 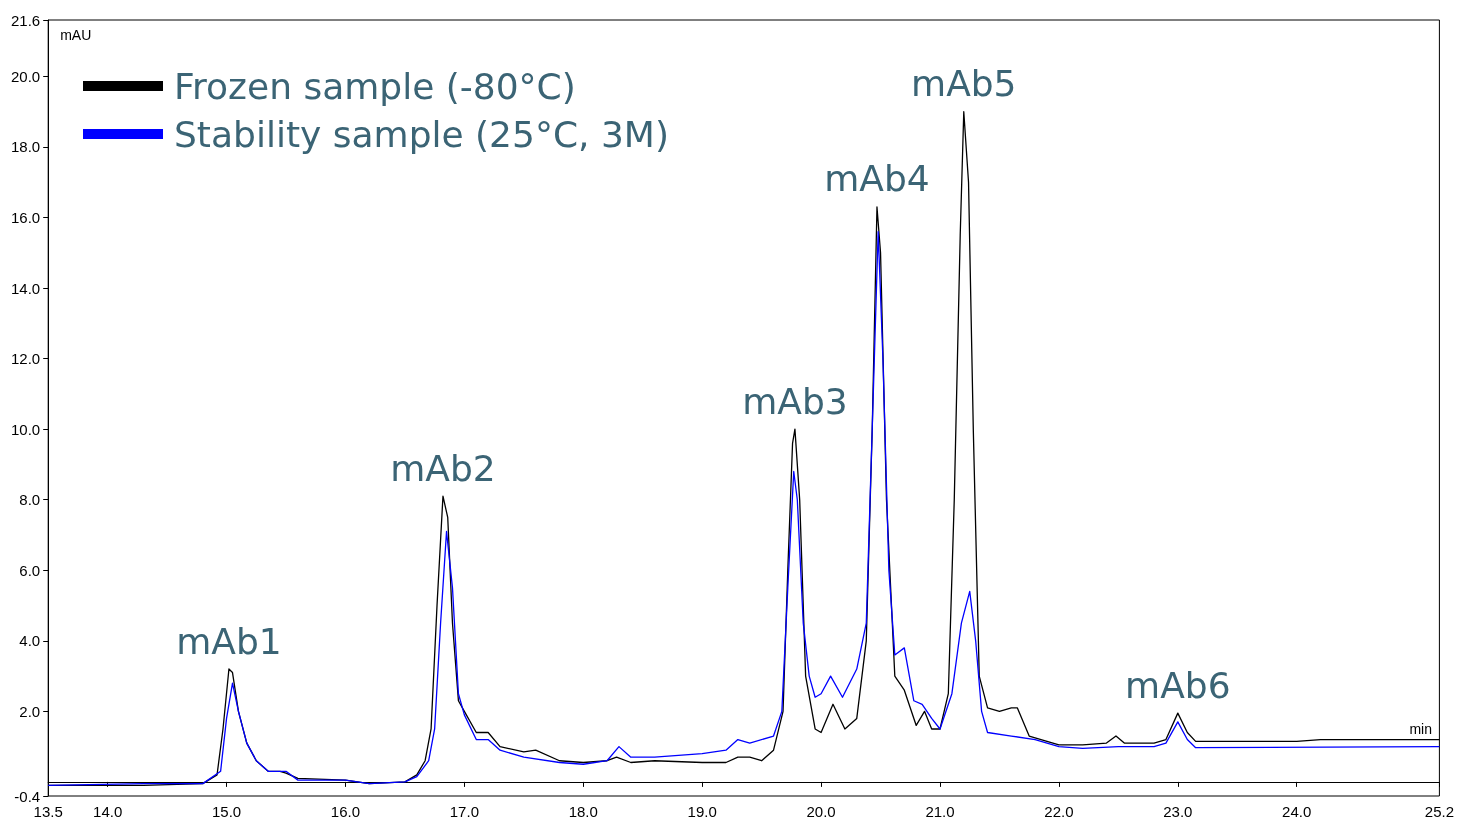 I want to click on x-tick-label: 19.0, so click(x=702, y=811).